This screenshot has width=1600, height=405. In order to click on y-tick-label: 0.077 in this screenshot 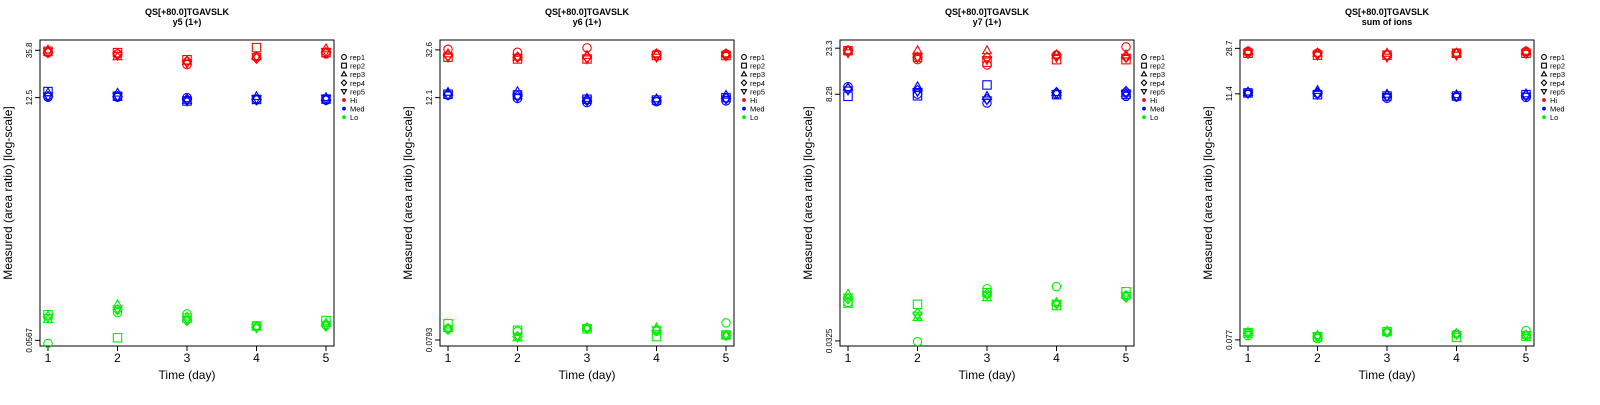, I will do `click(1229, 339)`.